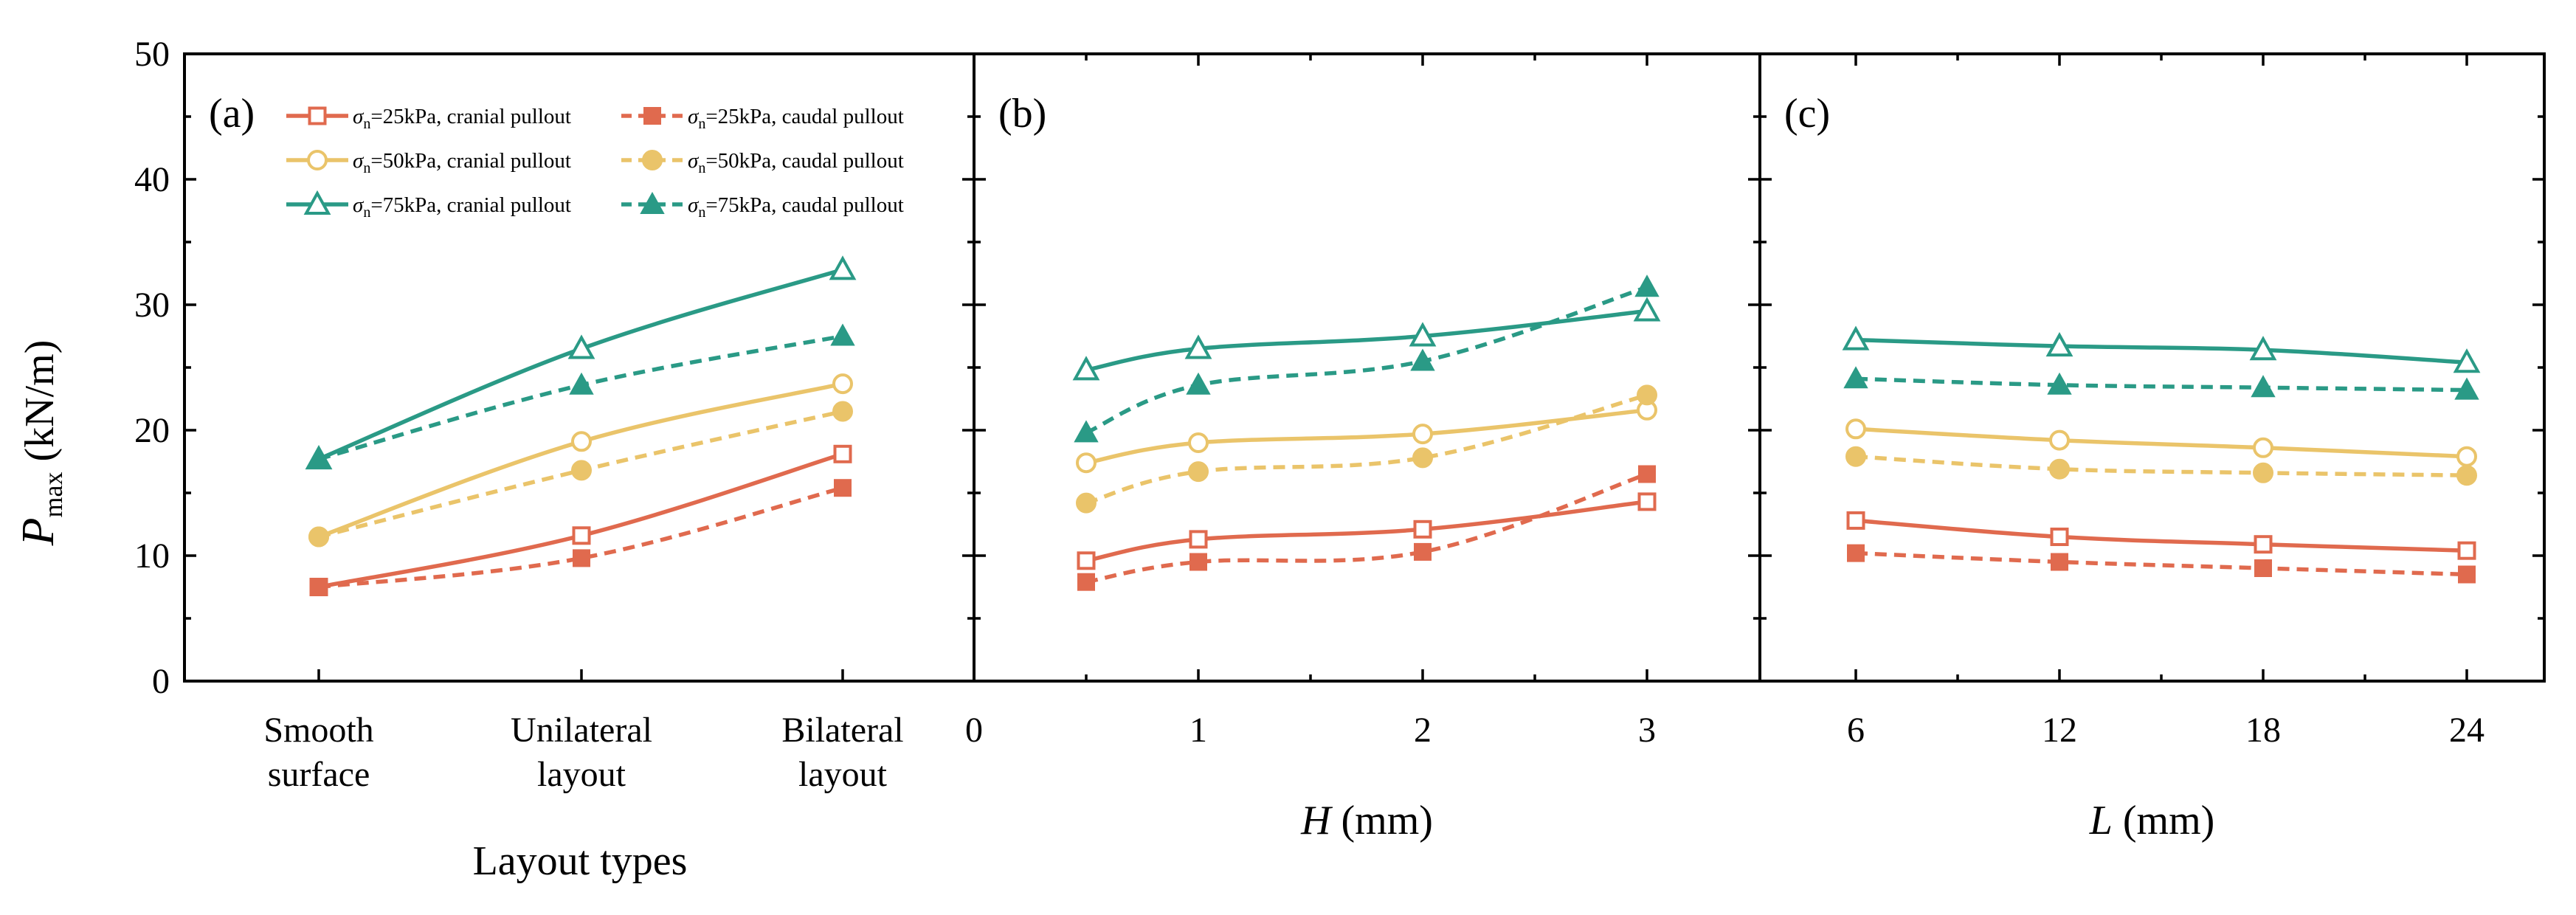  Describe the element at coordinates (1856, 730) in the screenshot. I see `x-tick-label: 6` at that location.